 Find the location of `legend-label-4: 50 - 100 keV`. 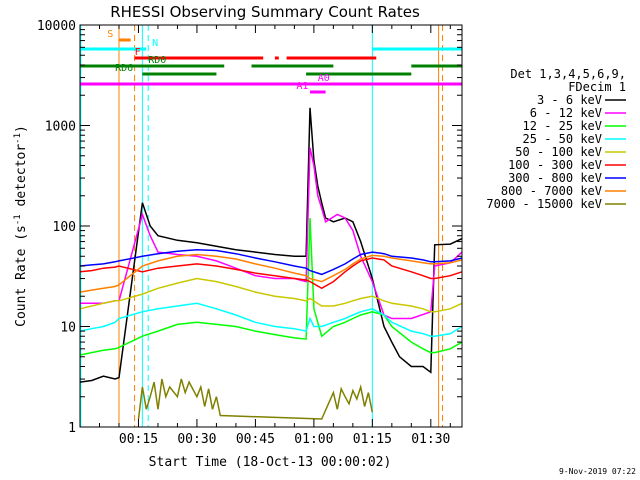

legend-label-4: 50 - 100 keV is located at coordinates (558, 152).